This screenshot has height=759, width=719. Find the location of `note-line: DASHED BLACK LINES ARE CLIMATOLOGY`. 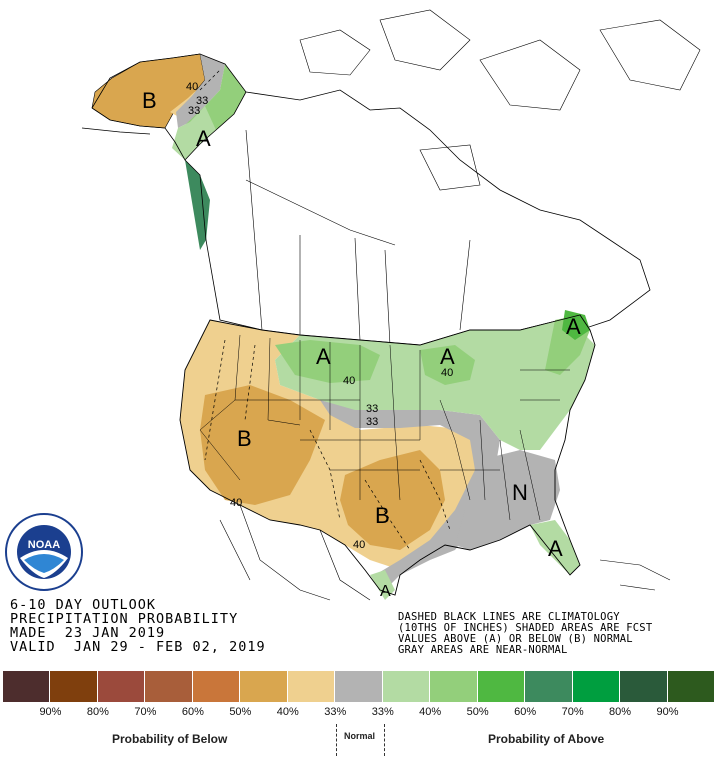

note-line: DASHED BLACK LINES ARE CLIMATOLOGY is located at coordinates (509, 617).